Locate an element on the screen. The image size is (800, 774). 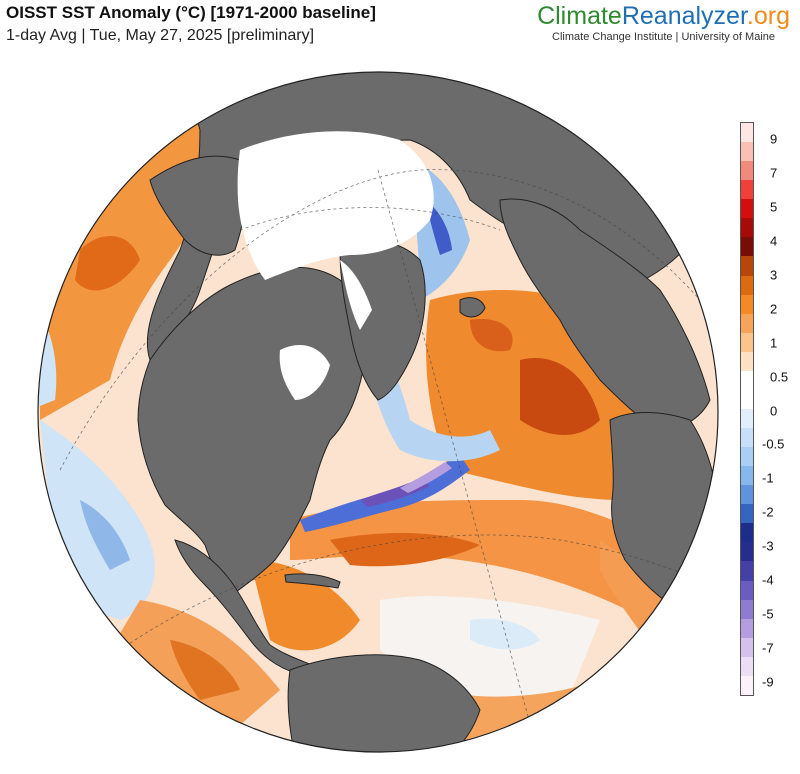
colorbar-label: -4 is located at coordinates (768, 580).